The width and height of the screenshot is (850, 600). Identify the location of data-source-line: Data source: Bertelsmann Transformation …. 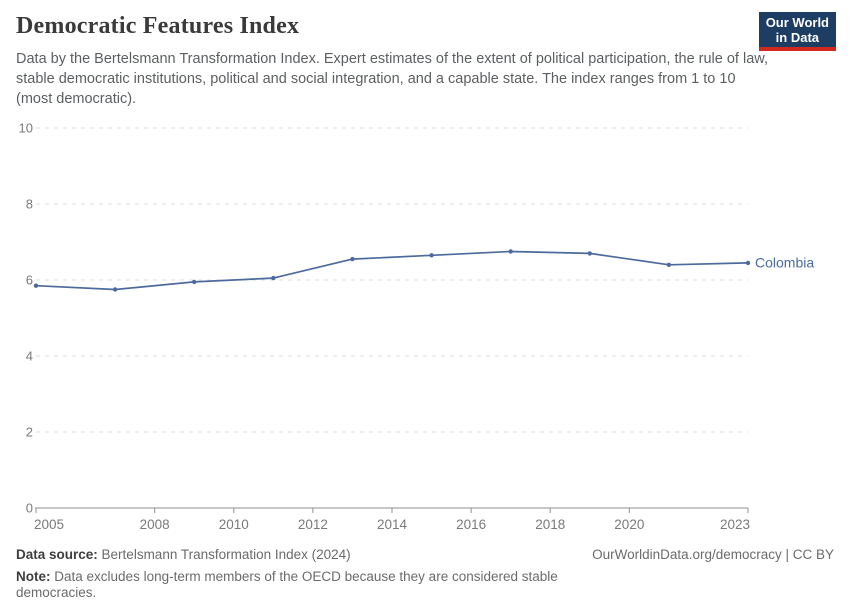
(304, 555).